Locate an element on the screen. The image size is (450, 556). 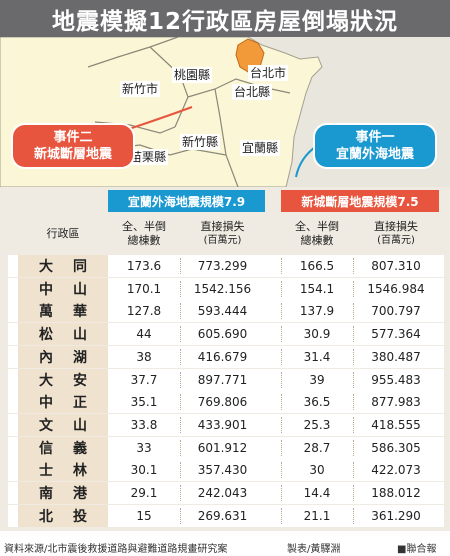
value-cell: 44 is located at coordinates (144, 334).